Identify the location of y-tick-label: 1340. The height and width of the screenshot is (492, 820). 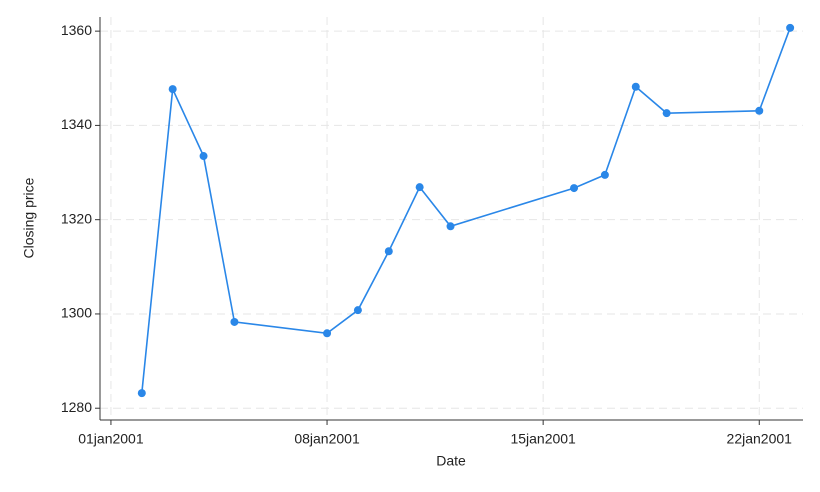
(76, 124).